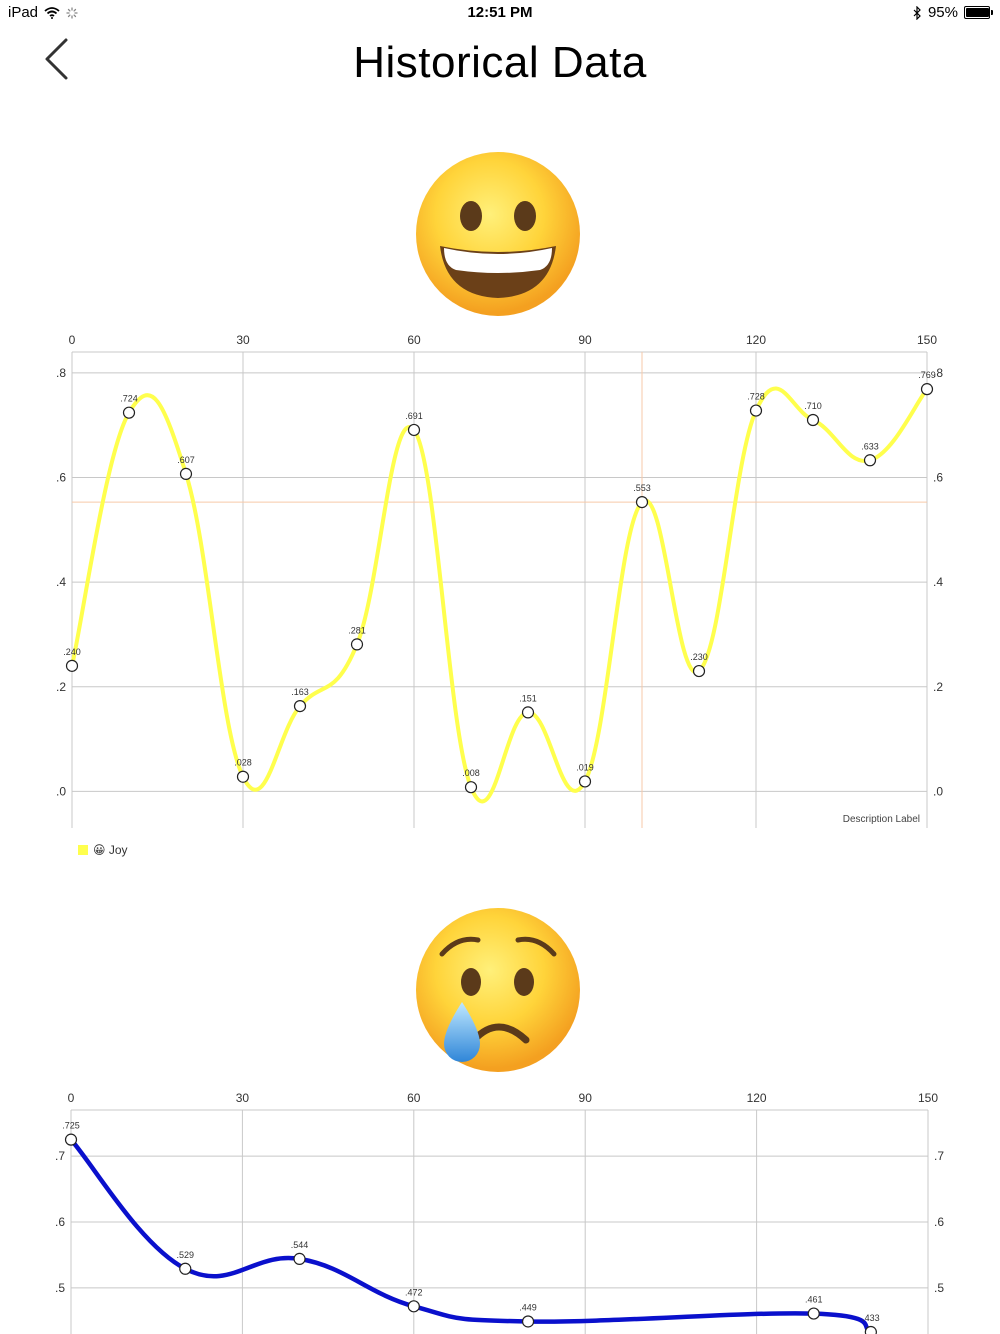 Image resolution: width=1000 pixels, height=1334 pixels. I want to click on grinning-face-icon, so click(499, 237).